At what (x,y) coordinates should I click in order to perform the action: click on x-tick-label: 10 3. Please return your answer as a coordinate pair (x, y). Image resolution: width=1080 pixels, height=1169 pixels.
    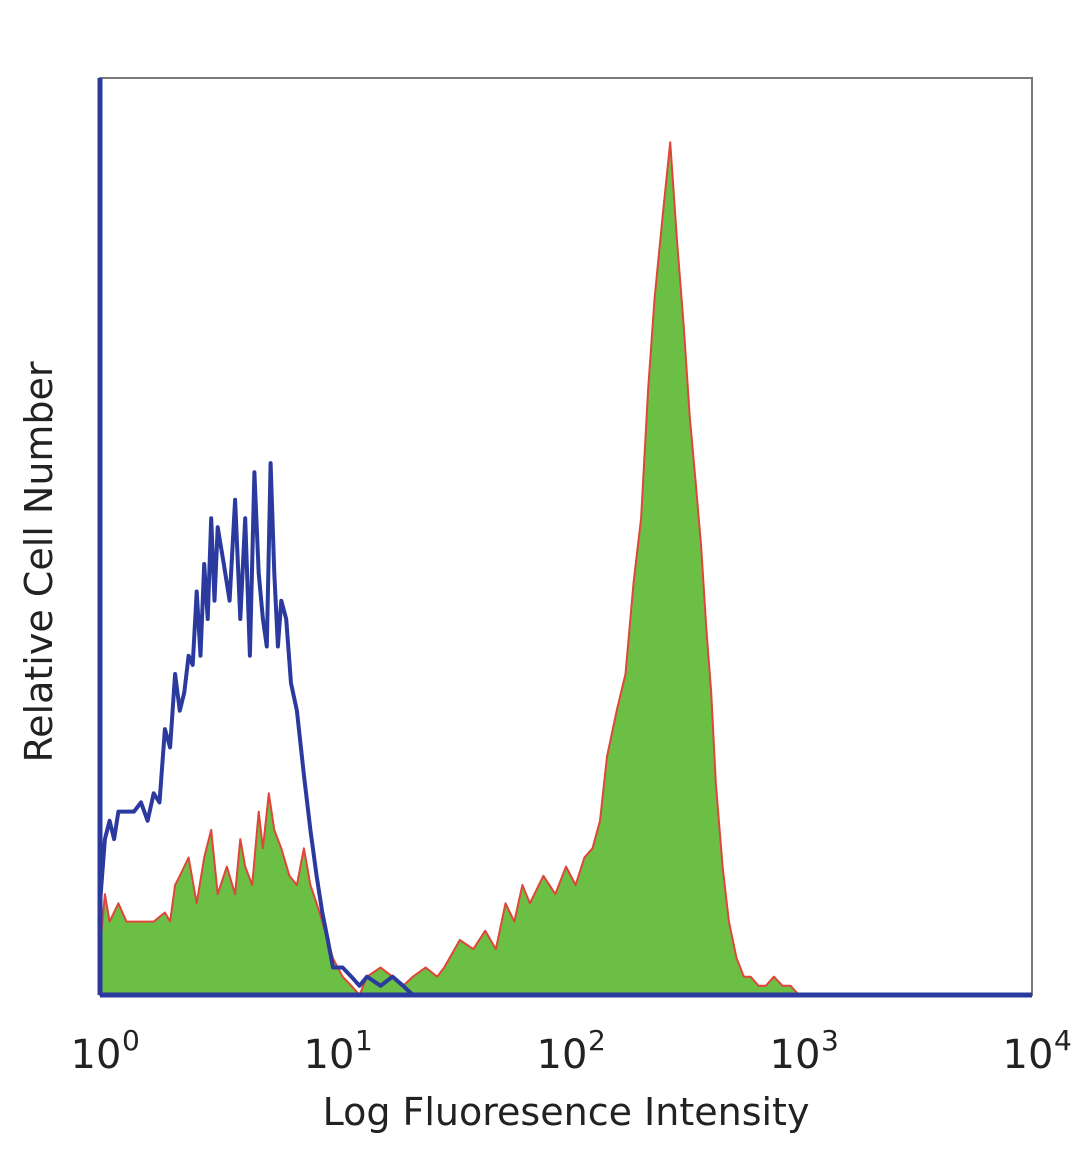
    Looking at the image, I should click on (804, 1051).